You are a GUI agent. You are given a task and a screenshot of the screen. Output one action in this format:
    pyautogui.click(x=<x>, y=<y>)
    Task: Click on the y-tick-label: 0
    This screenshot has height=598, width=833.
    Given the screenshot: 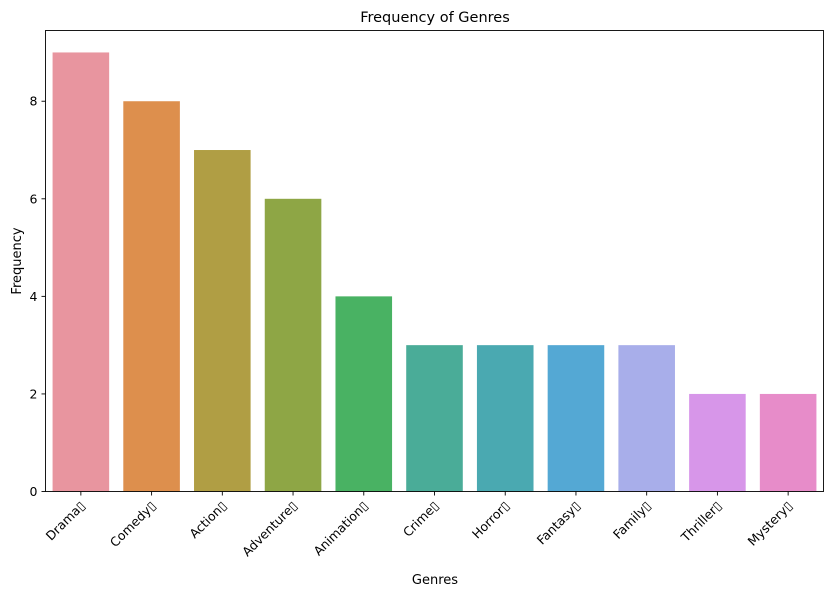 What is the action you would take?
    pyautogui.click(x=34, y=491)
    